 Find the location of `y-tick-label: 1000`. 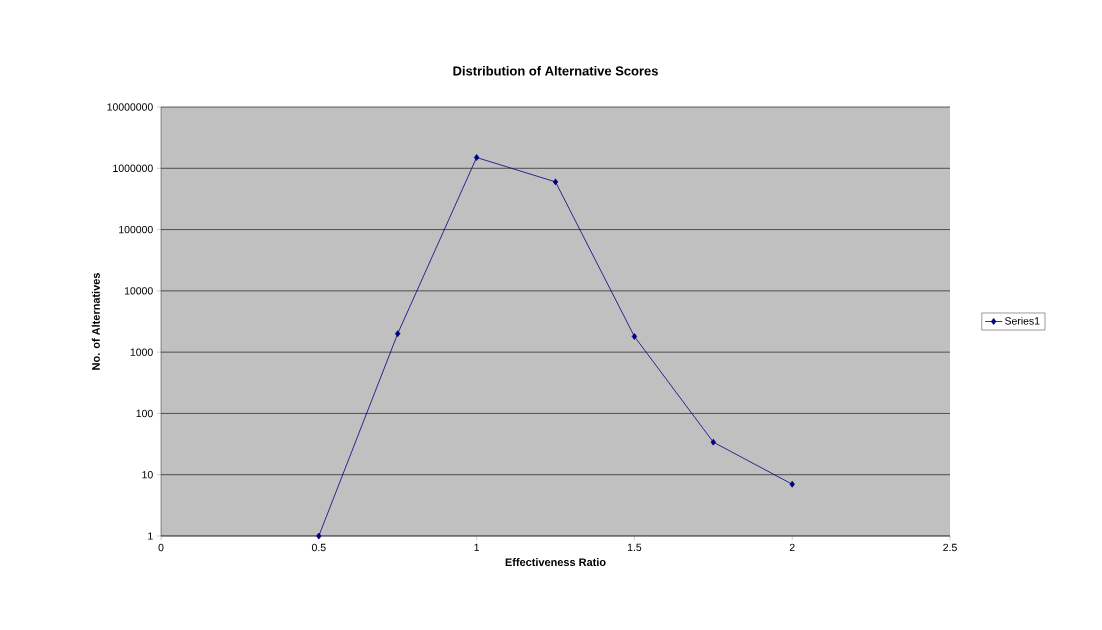

y-tick-label: 1000 is located at coordinates (141, 352).